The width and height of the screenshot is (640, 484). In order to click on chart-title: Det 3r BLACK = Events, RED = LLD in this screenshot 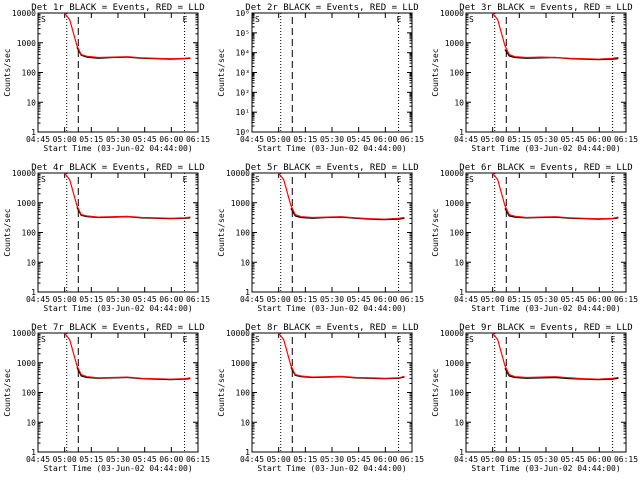, I will do `click(545, 8)`.